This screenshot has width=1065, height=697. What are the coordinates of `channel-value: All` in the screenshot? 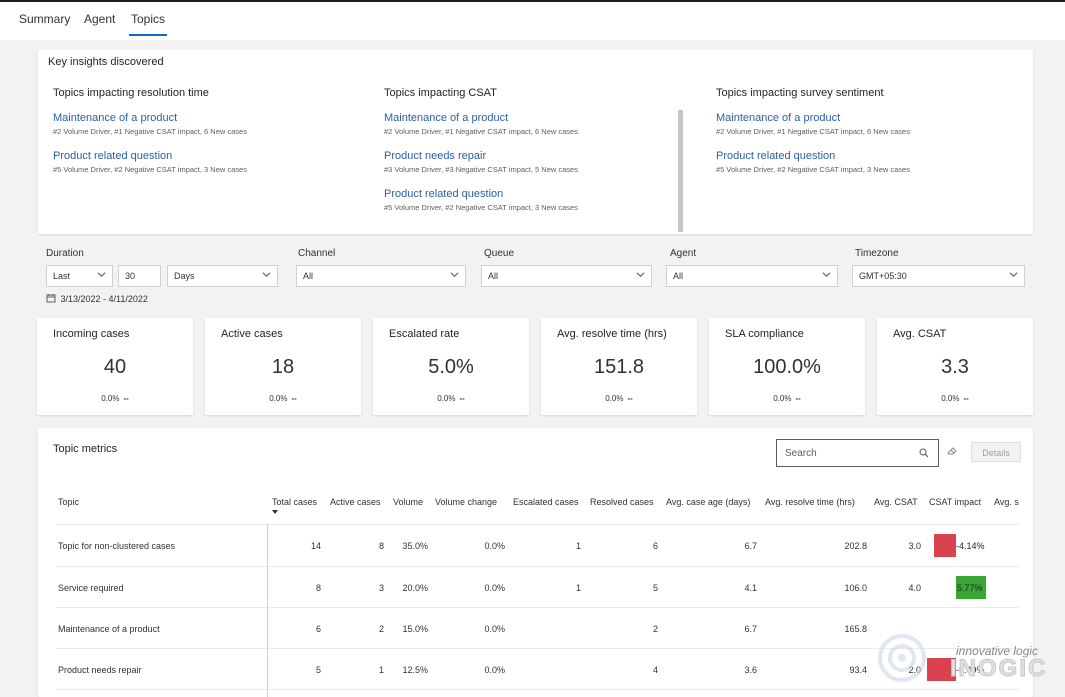 It's located at (308, 276).